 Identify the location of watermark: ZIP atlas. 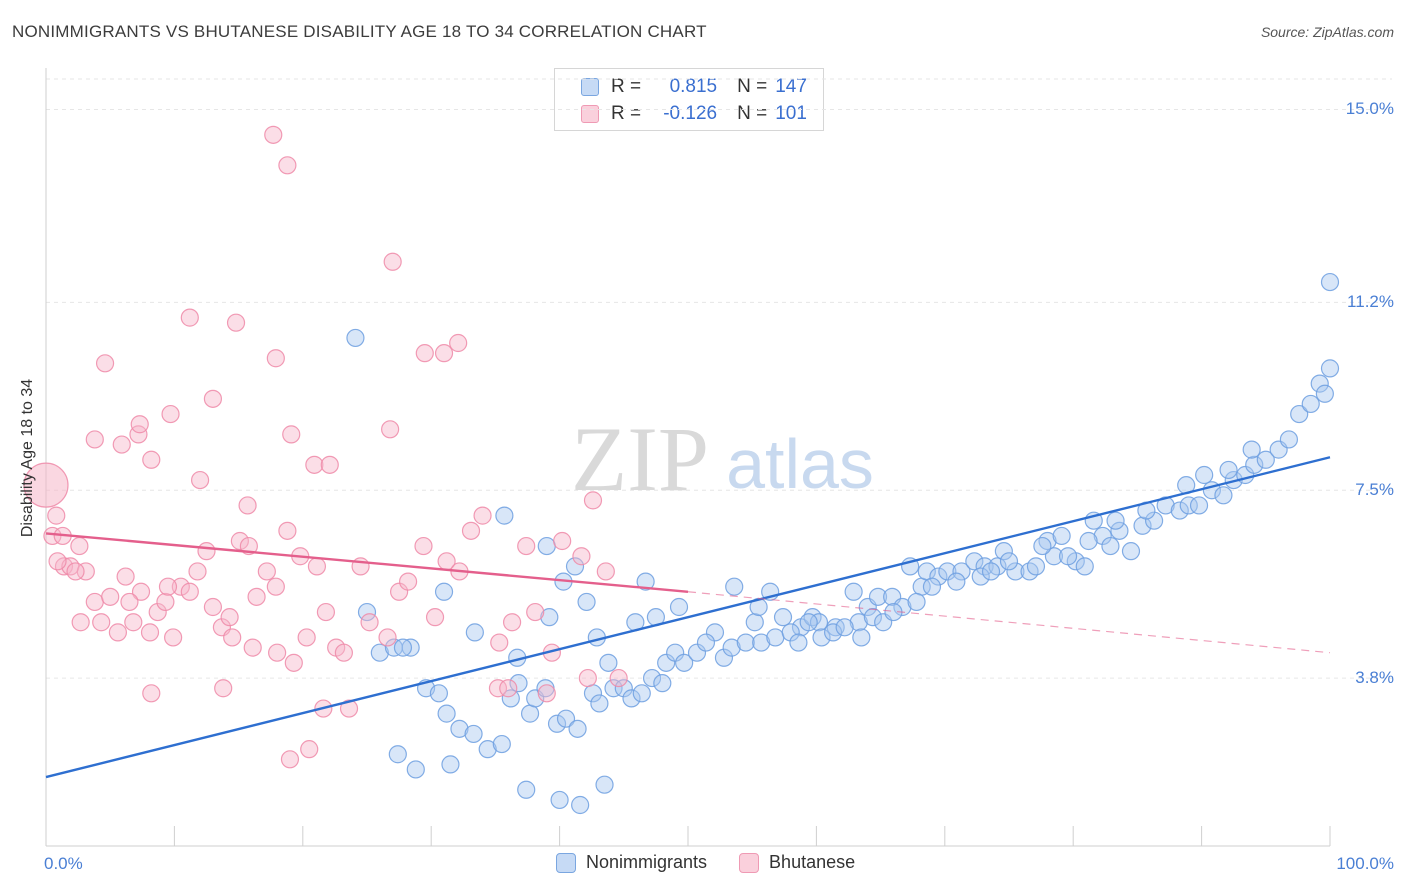
(722, 459).